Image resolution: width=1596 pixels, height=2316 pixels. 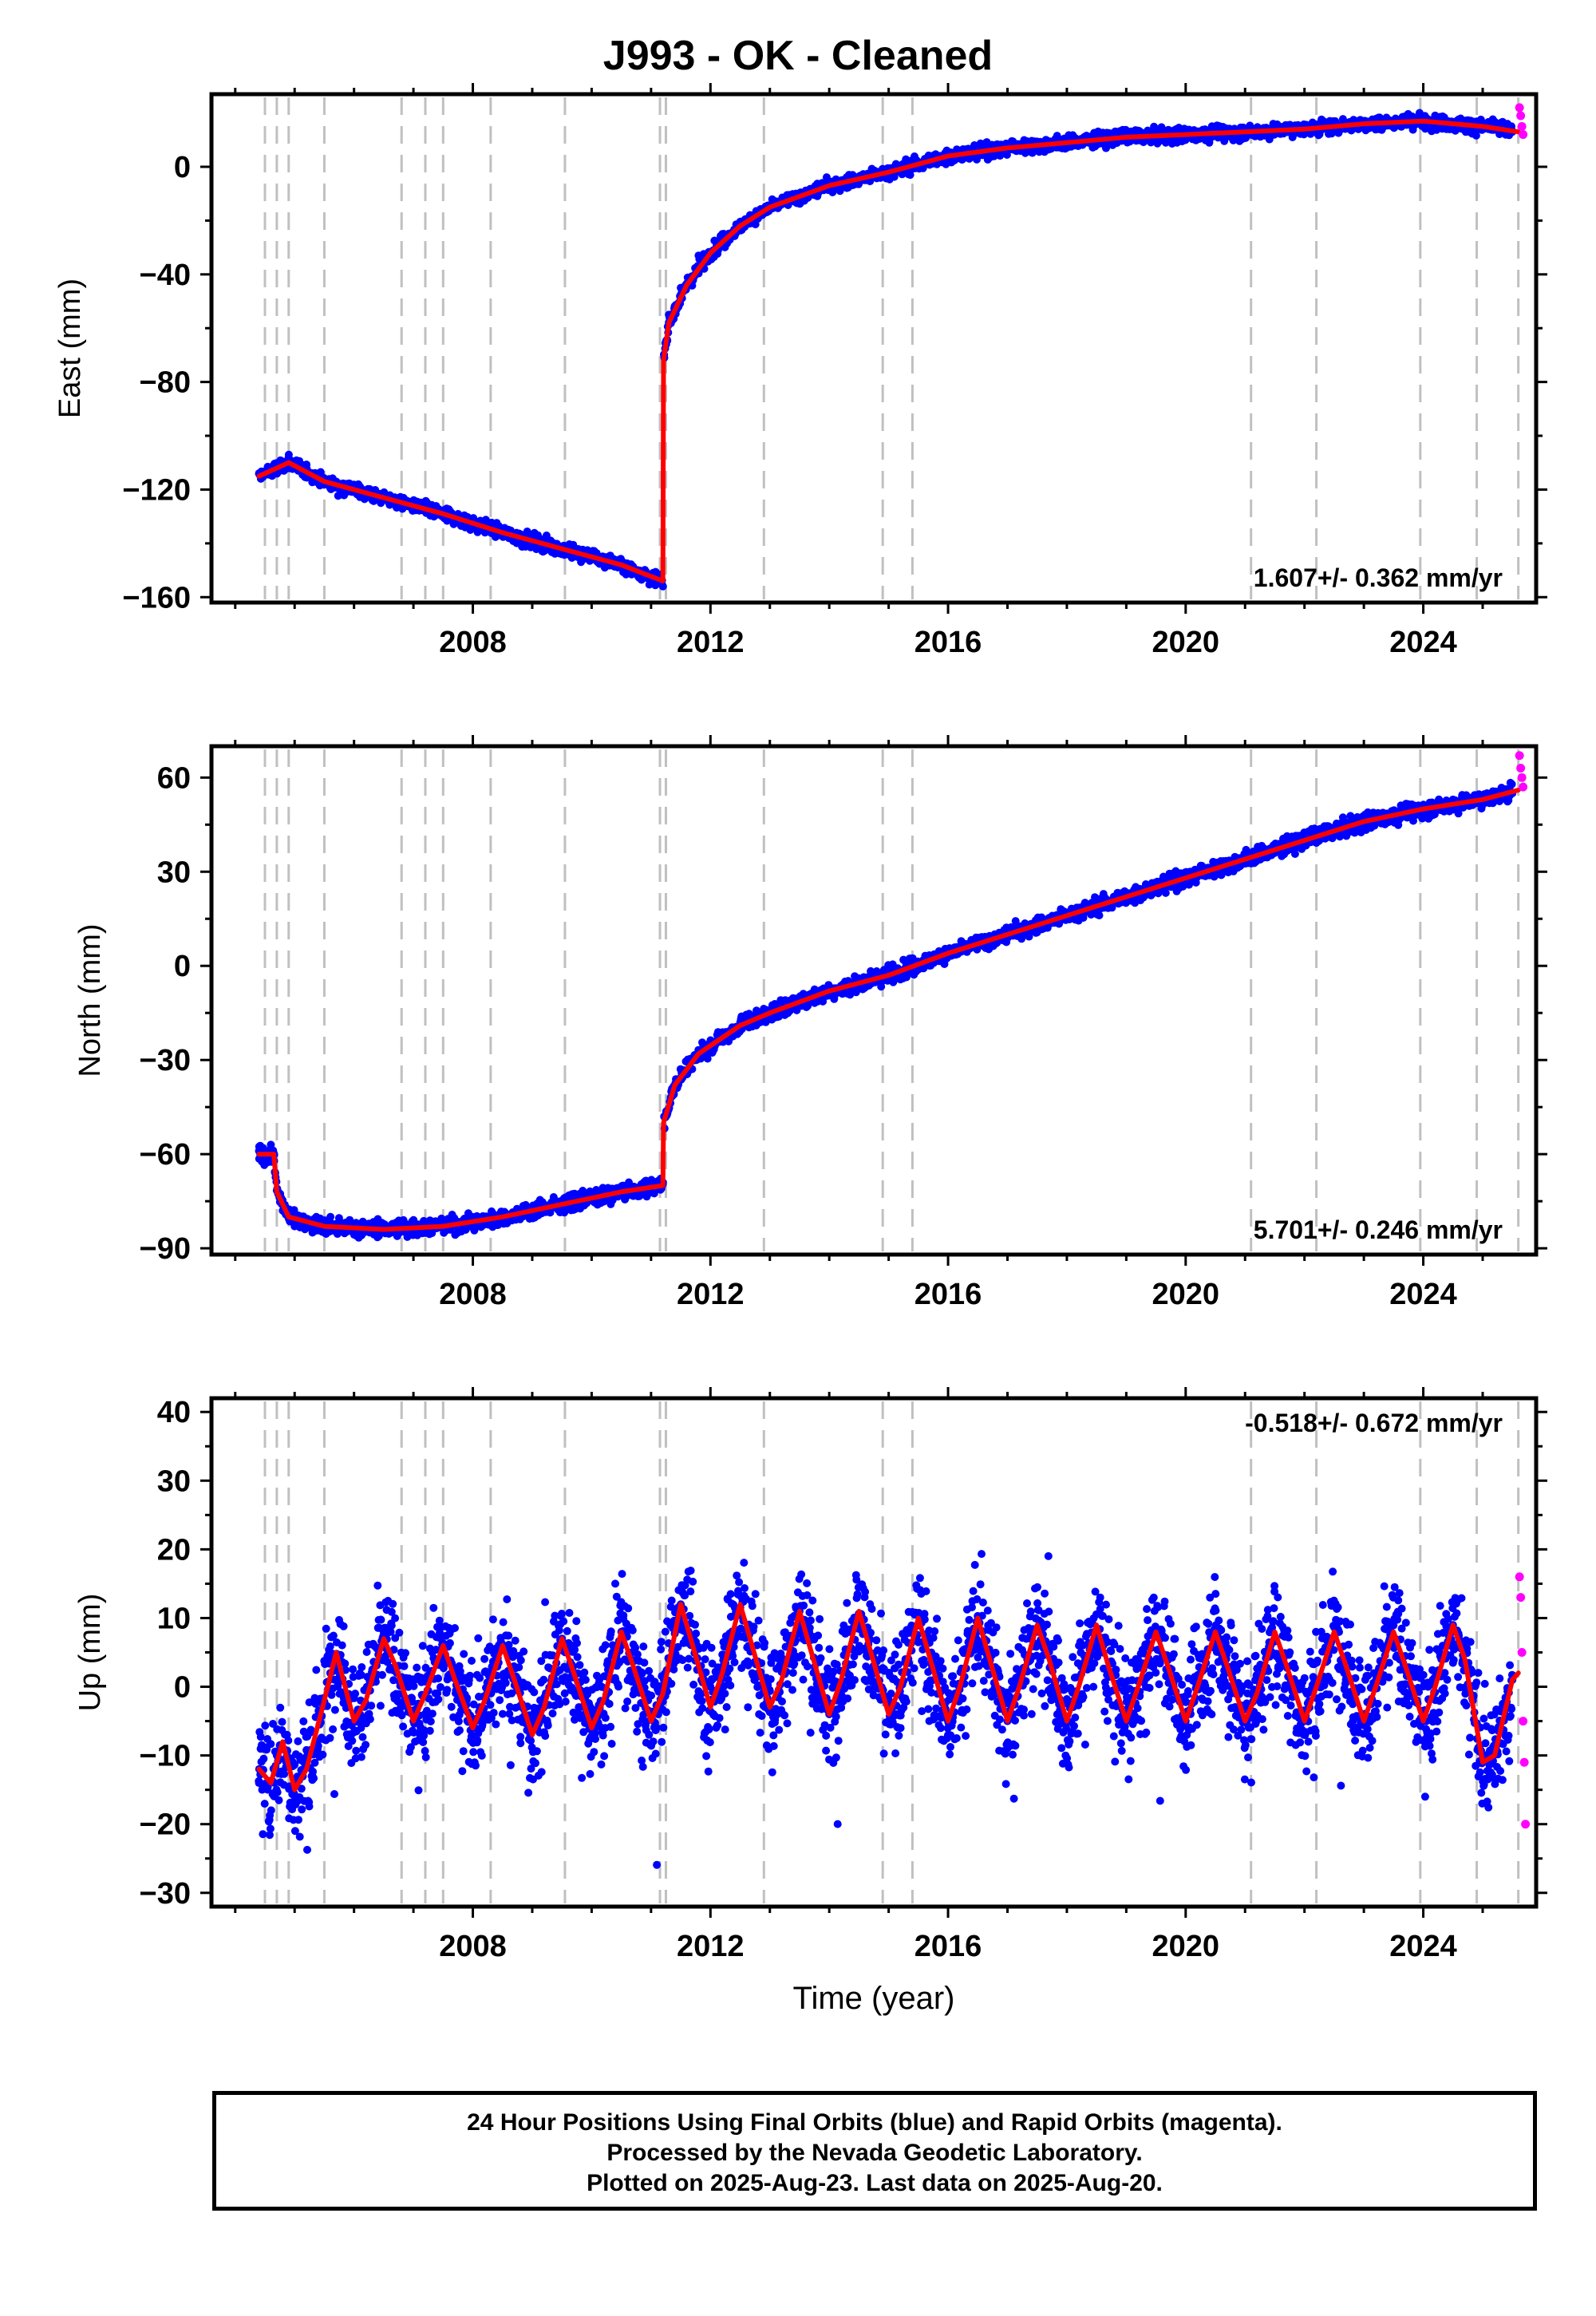 What do you see at coordinates (1186, 642) in the screenshot?
I see `x-tick-label: 2020` at bounding box center [1186, 642].